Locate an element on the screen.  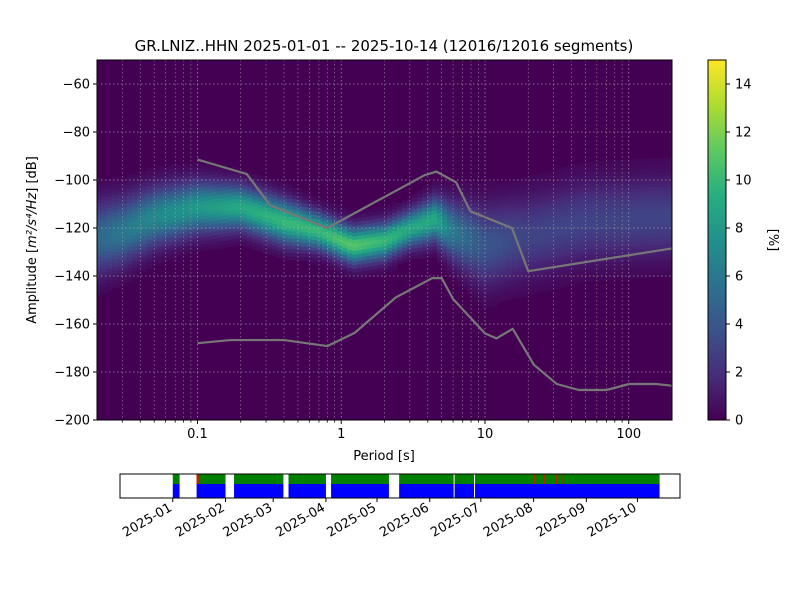
timeline-bars is located at coordinates (400, 486).